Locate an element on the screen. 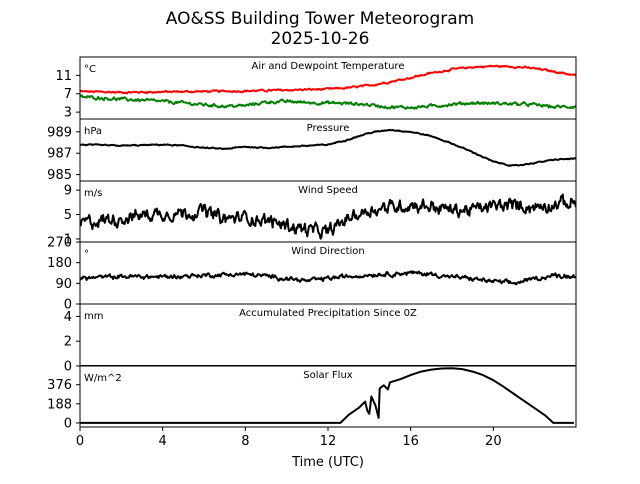  panel-unit-wind_direction: ° is located at coordinates (86, 254).